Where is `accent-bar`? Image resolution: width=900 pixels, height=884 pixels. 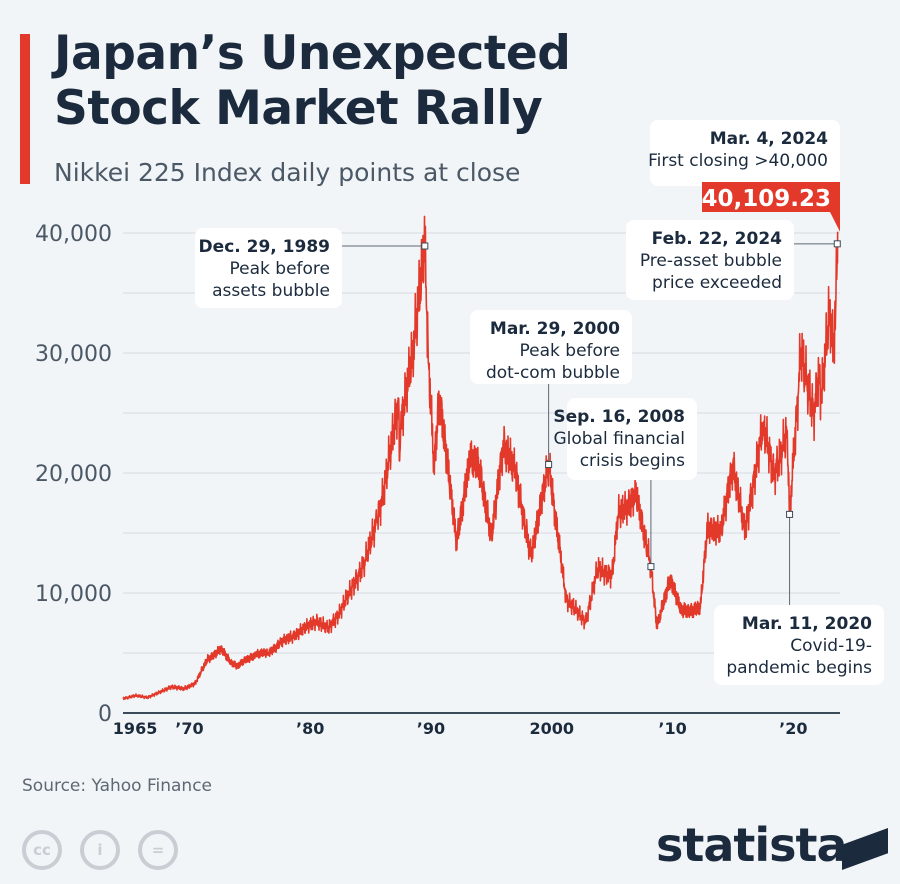
accent-bar is located at coordinates (25, 109).